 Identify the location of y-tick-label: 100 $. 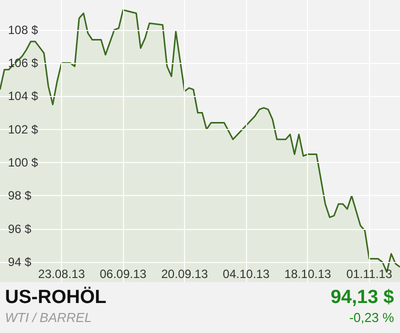
(23, 163).